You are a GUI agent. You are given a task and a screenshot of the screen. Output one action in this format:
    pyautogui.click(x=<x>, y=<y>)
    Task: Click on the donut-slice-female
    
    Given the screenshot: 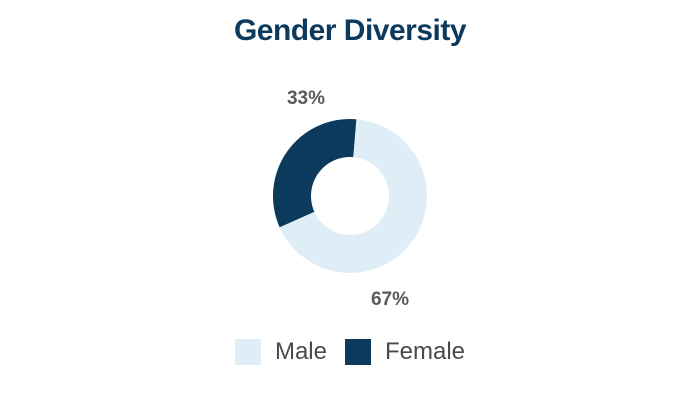 What is the action you would take?
    pyautogui.click(x=315, y=173)
    